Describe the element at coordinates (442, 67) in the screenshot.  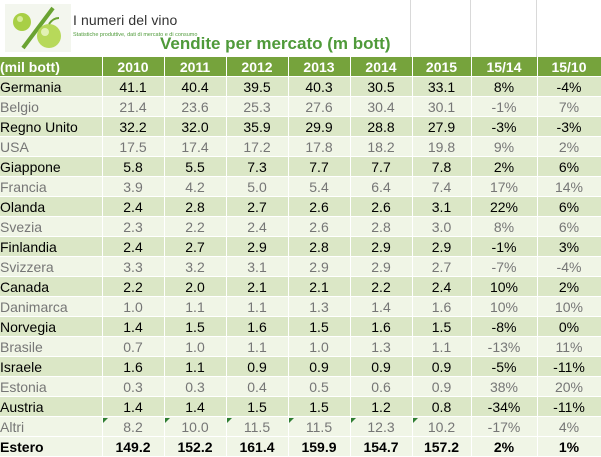
I see `column-header: 2015` at that location.